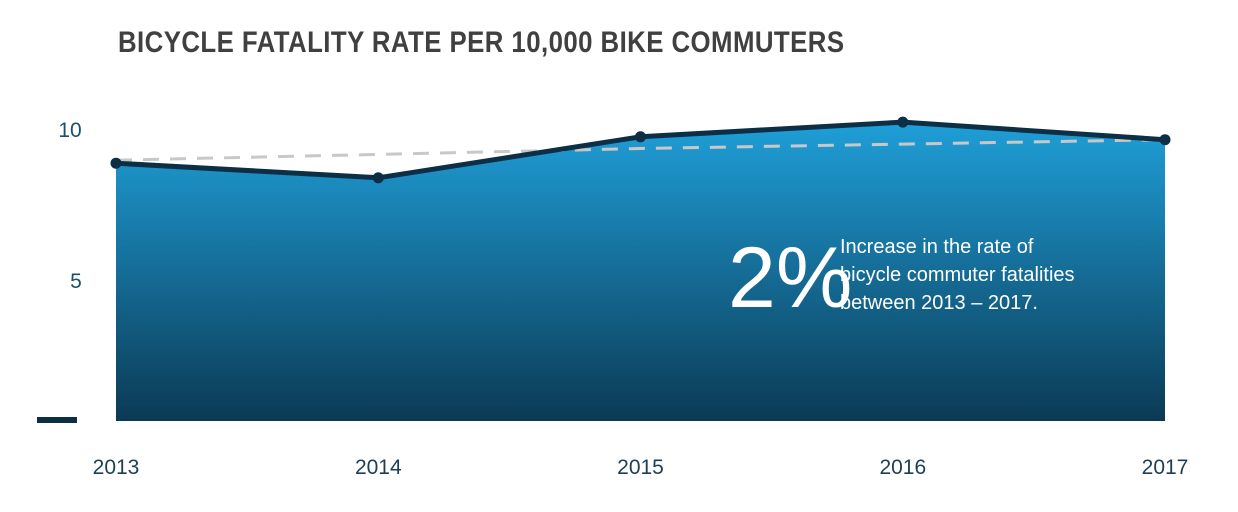  What do you see at coordinates (57, 420) in the screenshot?
I see `y-baseline-marker` at bounding box center [57, 420].